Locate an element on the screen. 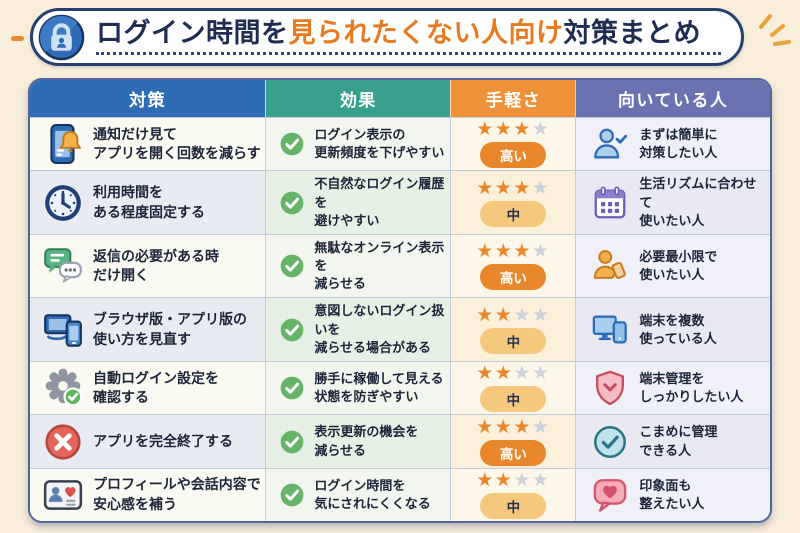 The height and width of the screenshot is (533, 800). effect-cell: ログイン表示の 更新頻度を下げやすい is located at coordinates (358, 144).